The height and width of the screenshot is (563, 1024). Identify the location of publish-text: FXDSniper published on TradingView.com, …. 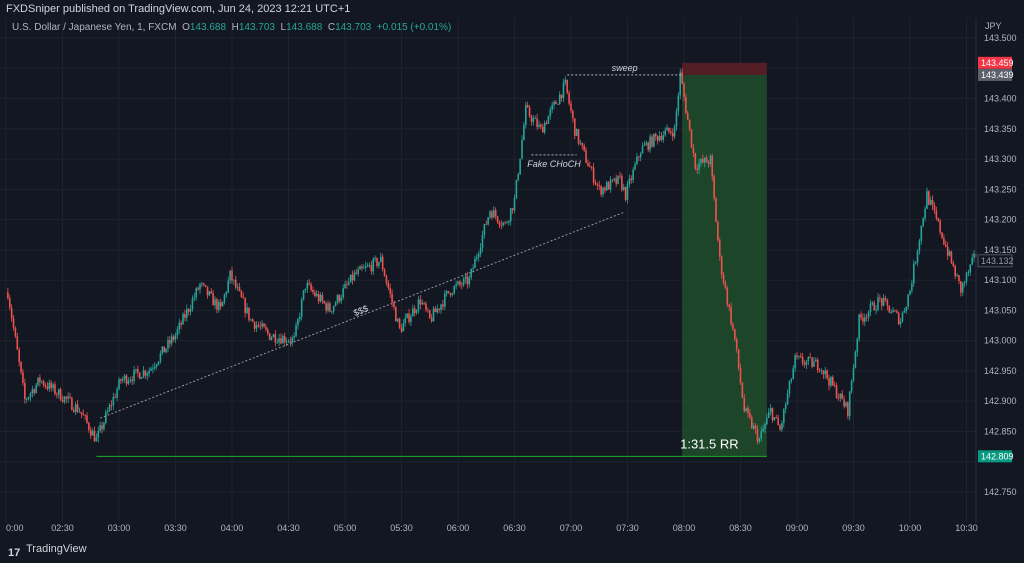
(178, 9).